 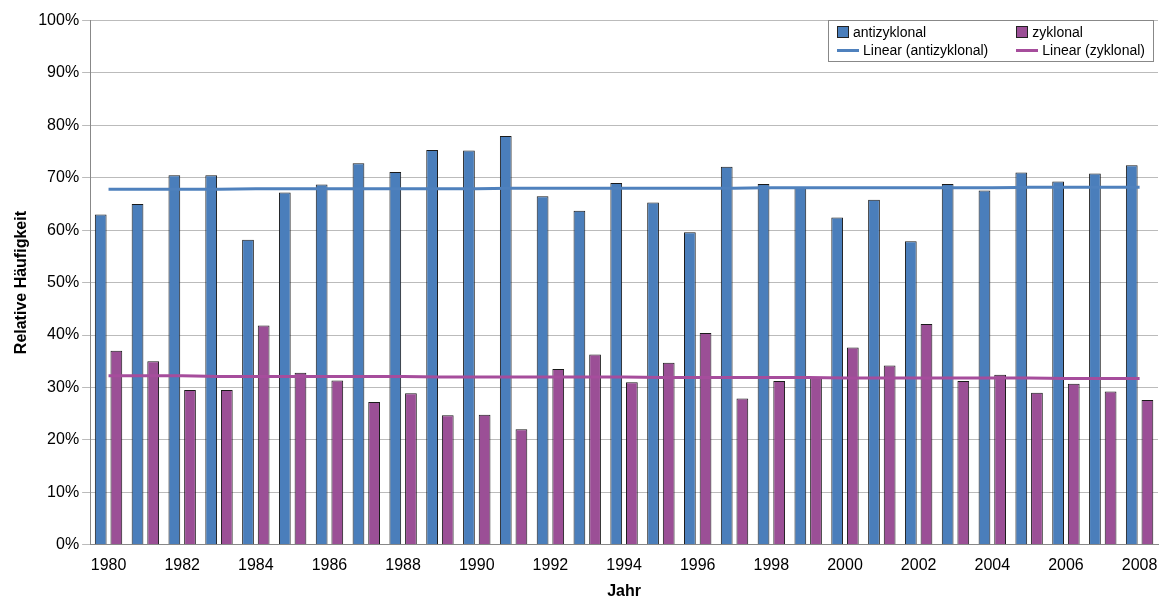 I want to click on y-tick-label: 100%, so click(x=59, y=20).